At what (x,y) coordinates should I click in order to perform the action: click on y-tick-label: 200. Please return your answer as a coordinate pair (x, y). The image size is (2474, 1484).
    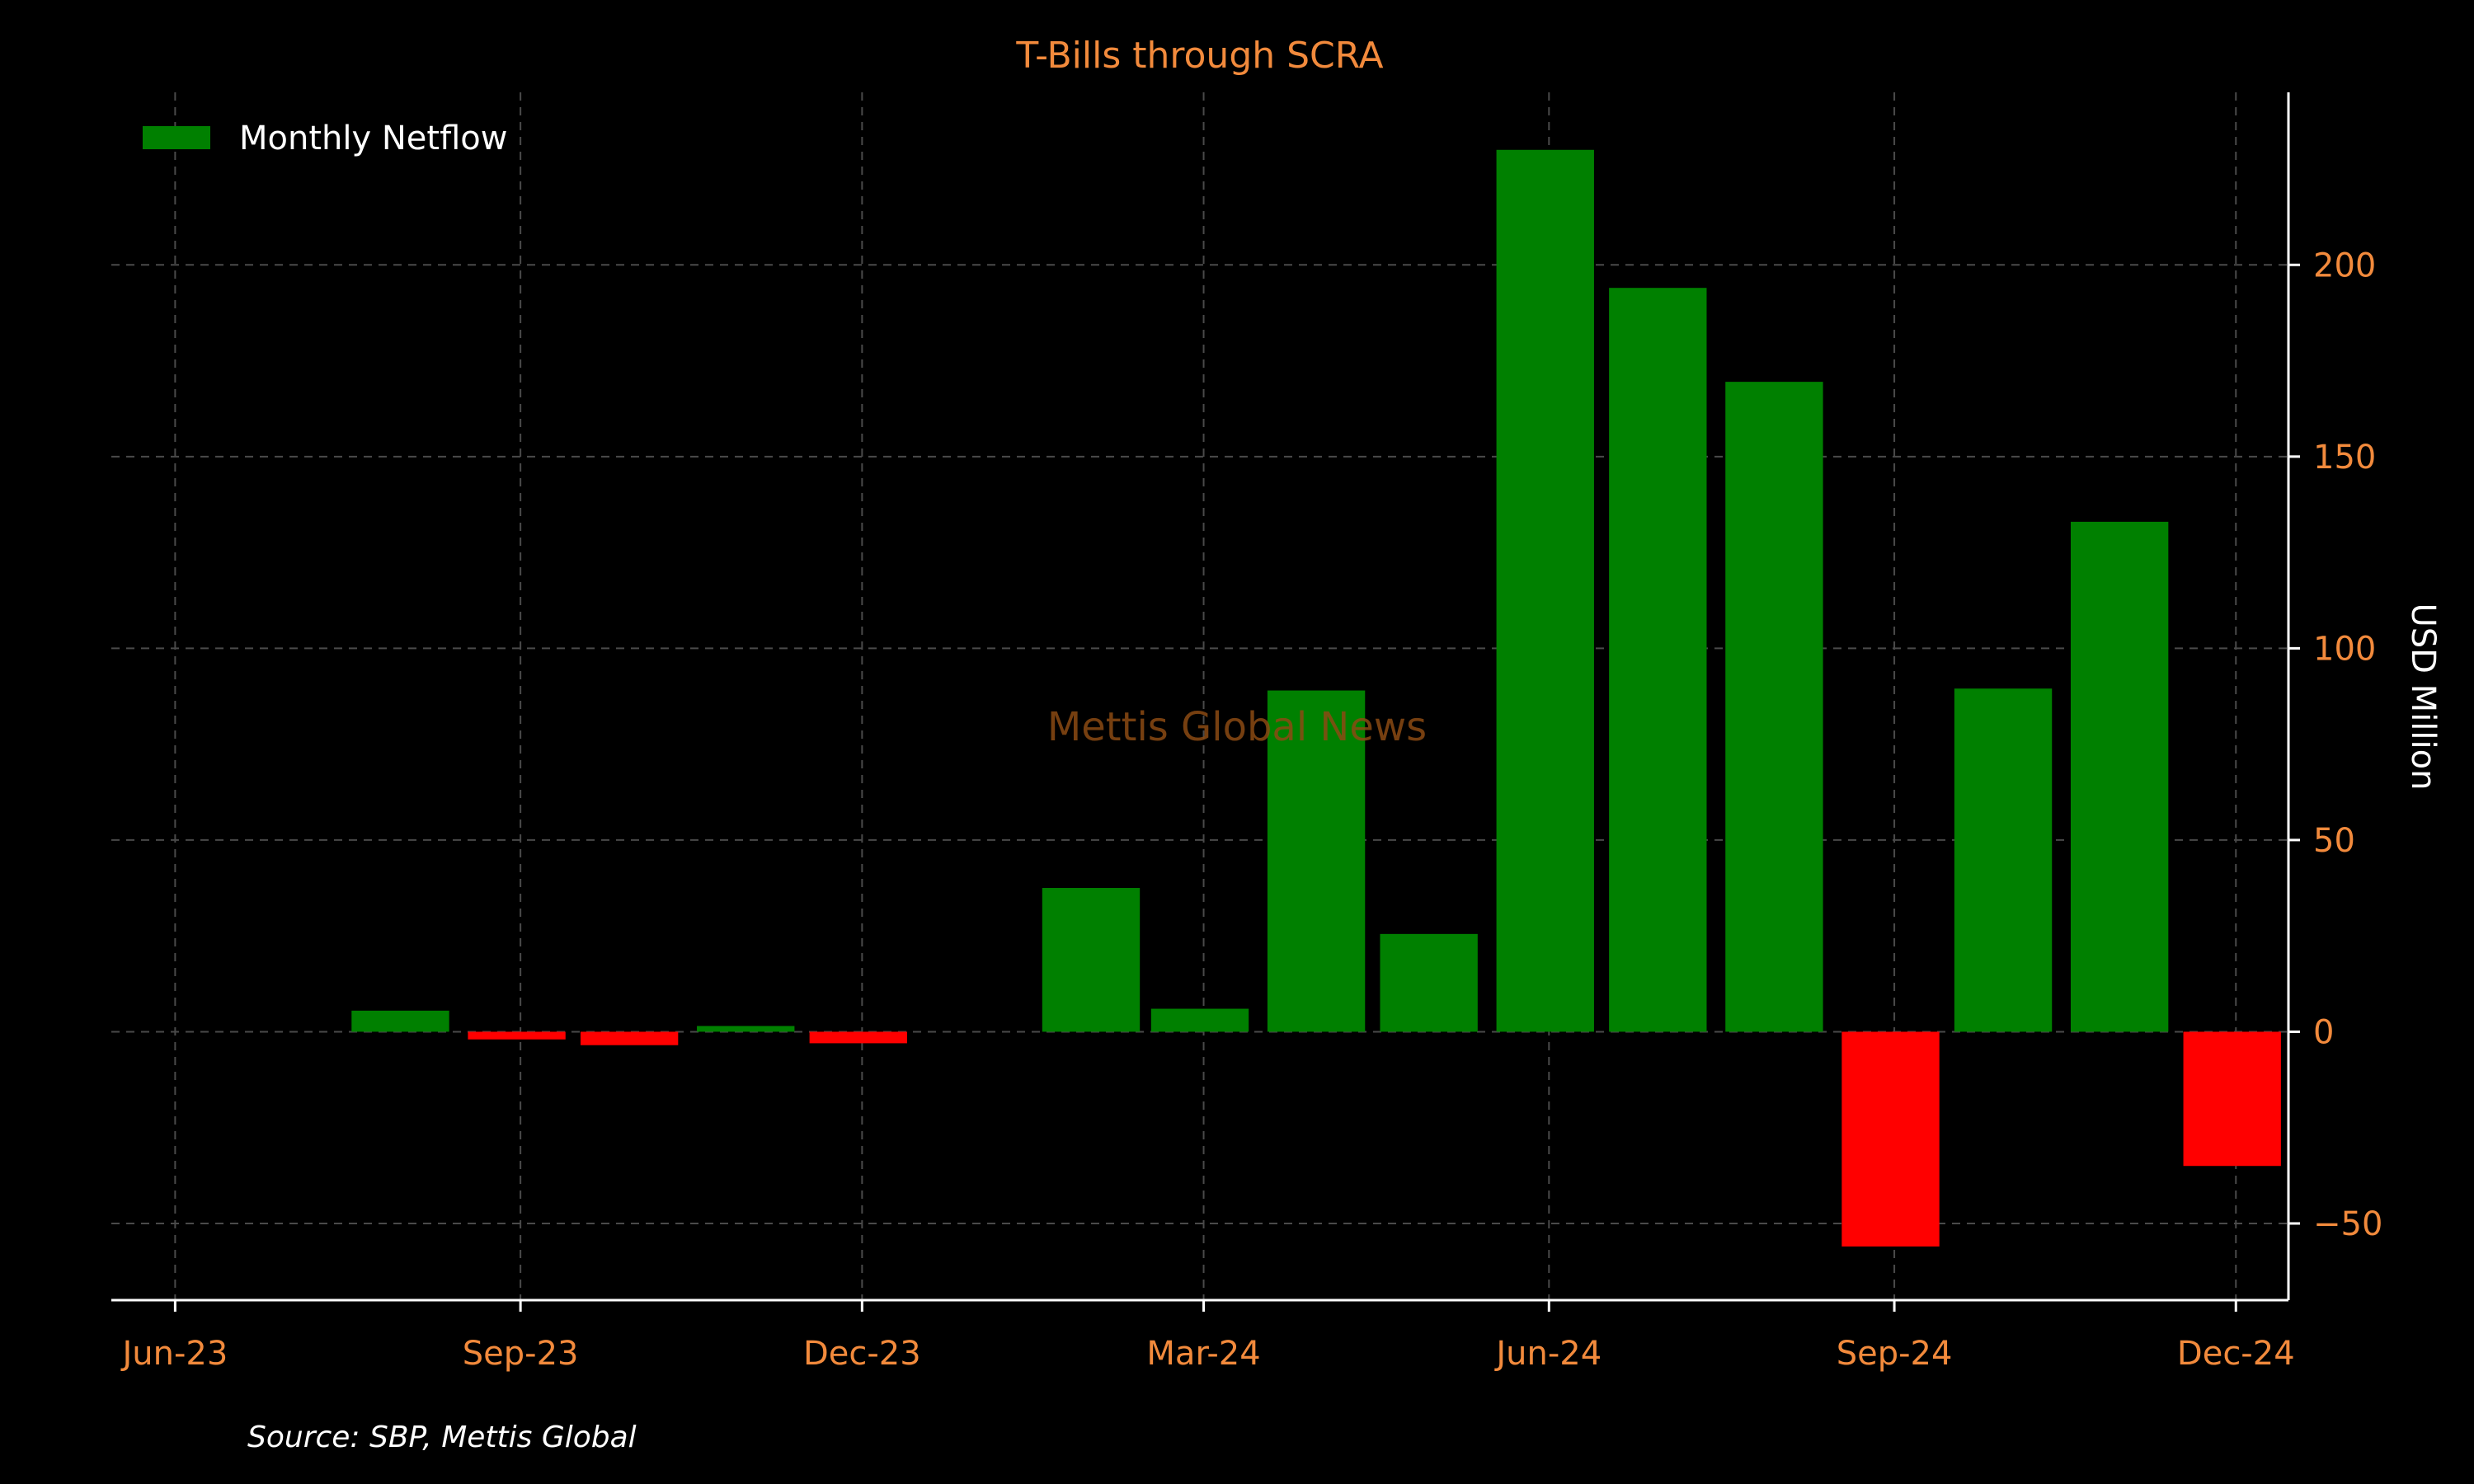
    Looking at the image, I should click on (2344, 265).